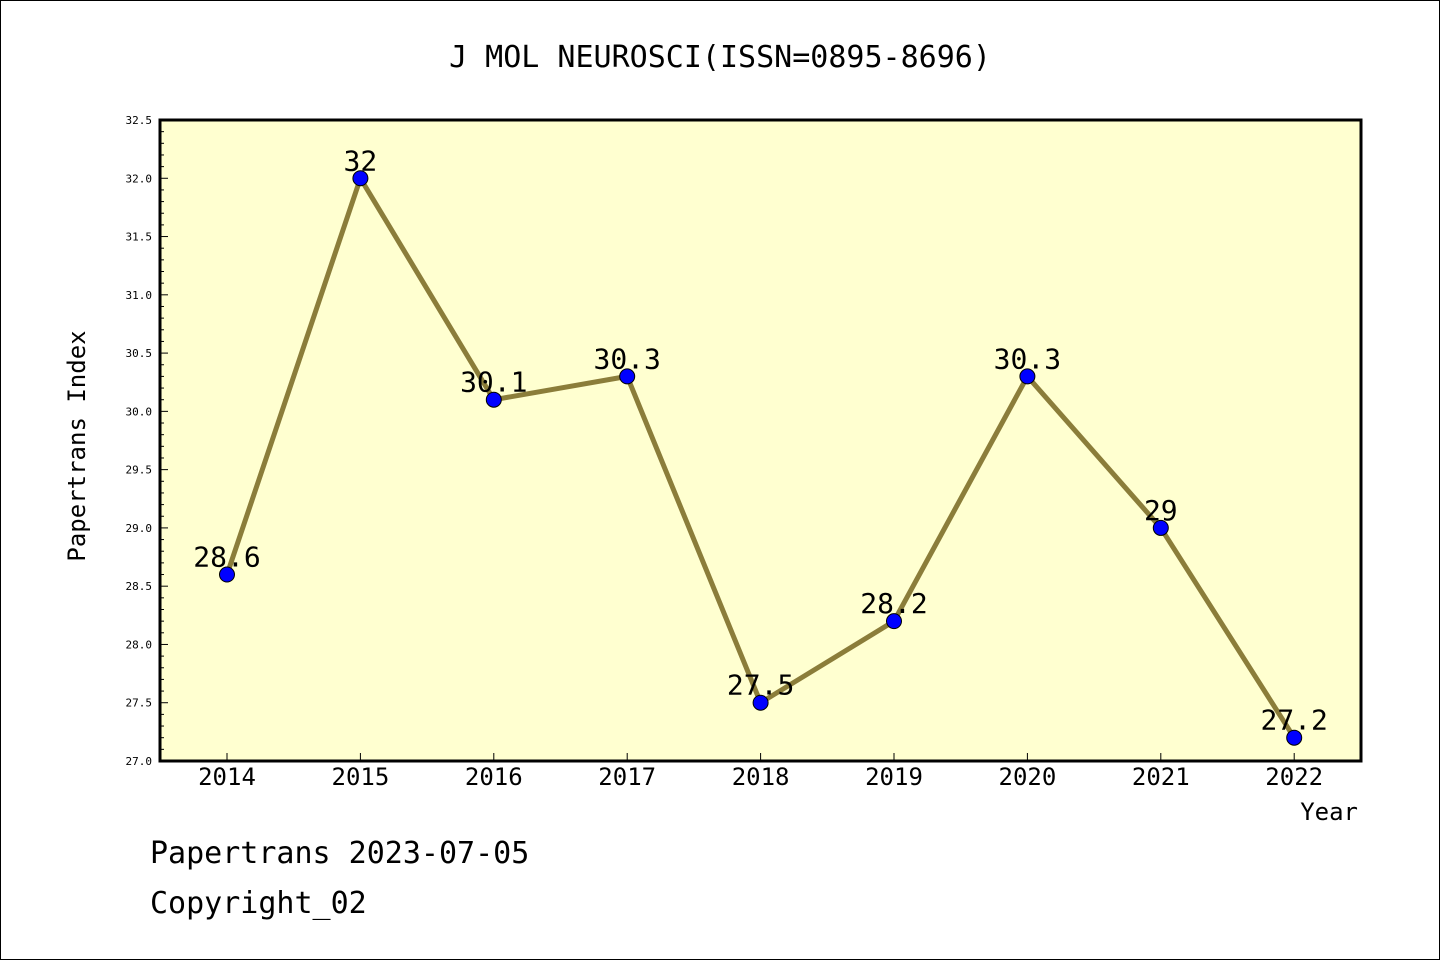 This screenshot has width=1440, height=960. I want to click on y-tick-label: 30.0, so click(139, 411).